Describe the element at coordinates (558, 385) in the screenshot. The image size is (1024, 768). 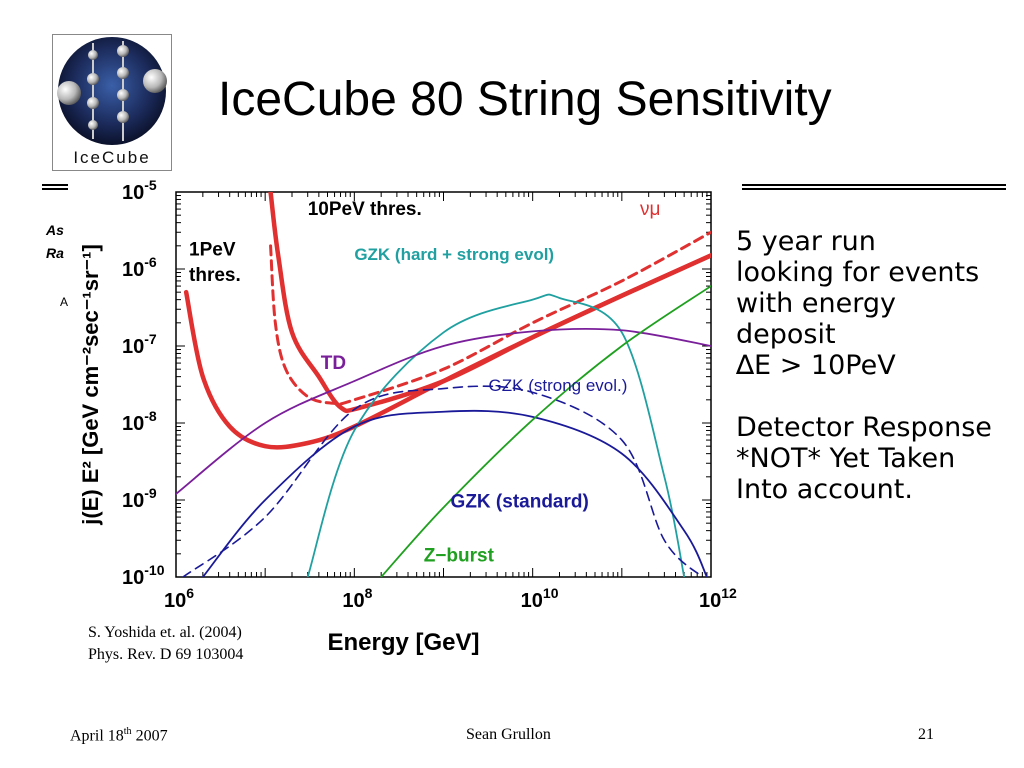
I see `chart-annotation: GZK (strong evol.)` at that location.